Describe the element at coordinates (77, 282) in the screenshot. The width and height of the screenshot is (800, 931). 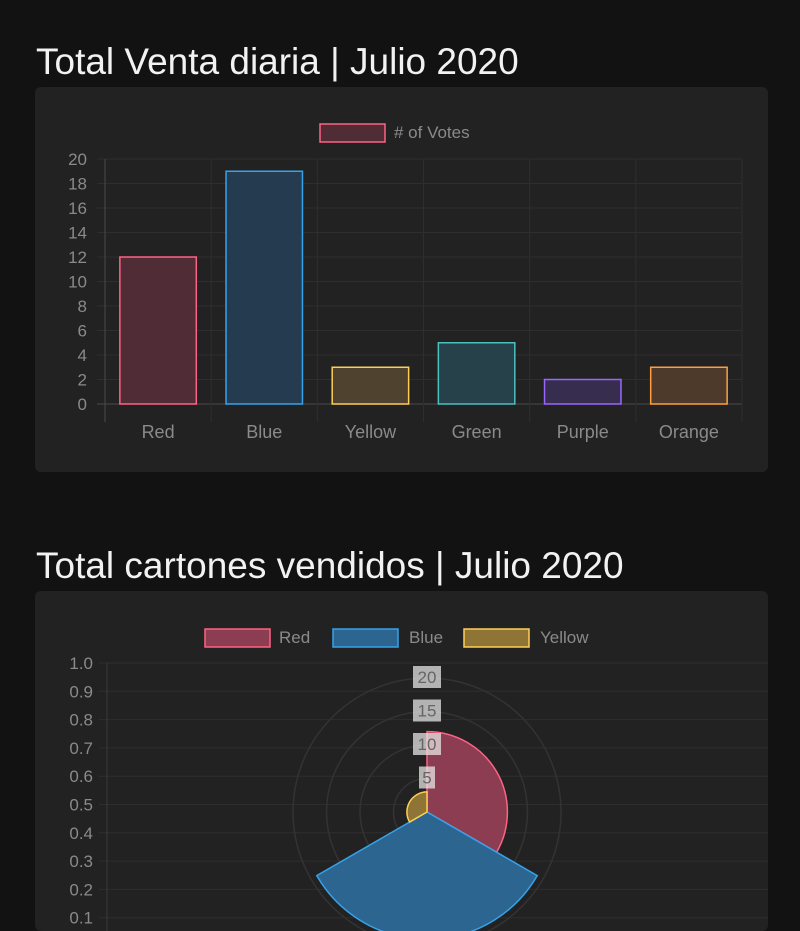
I see `y-tick-label: 10` at that location.